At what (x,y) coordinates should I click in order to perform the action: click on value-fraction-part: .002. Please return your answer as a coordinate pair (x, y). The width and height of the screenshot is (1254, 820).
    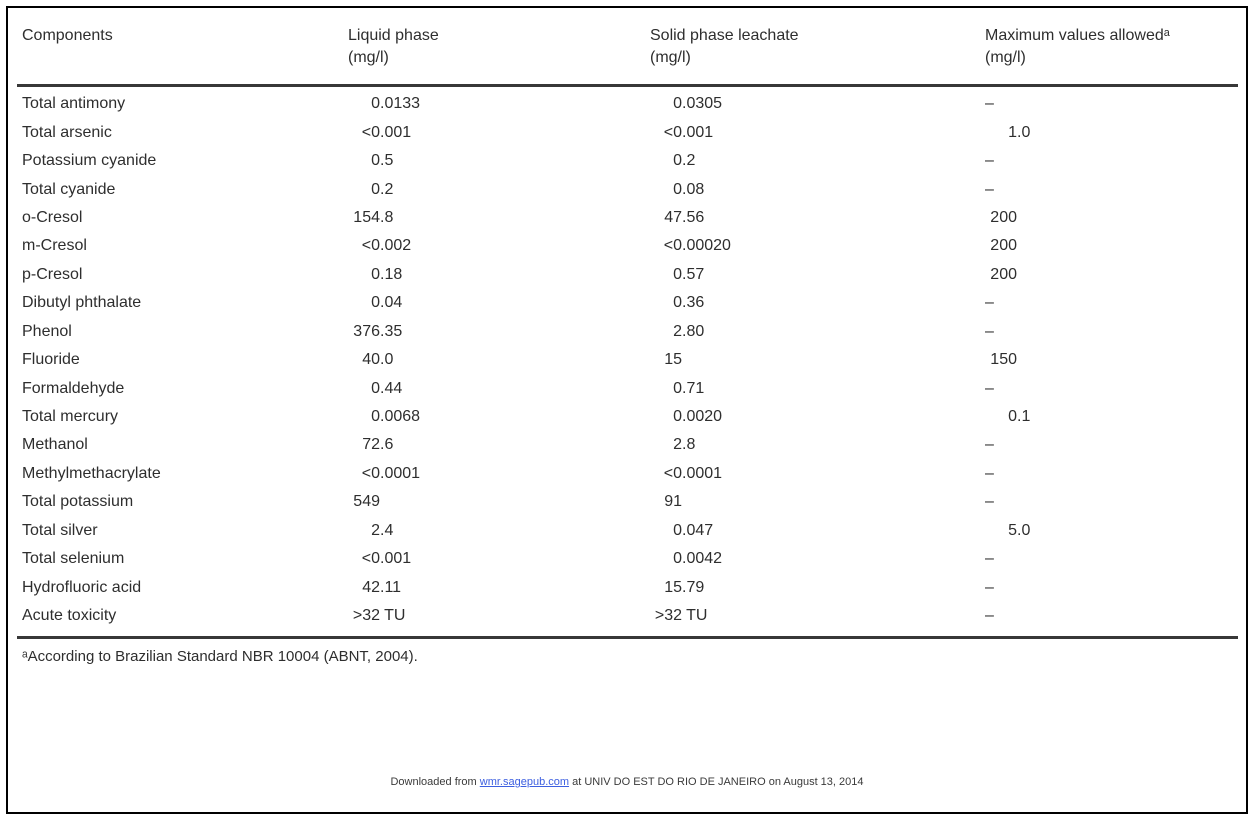
    Looking at the image, I should click on (396, 246).